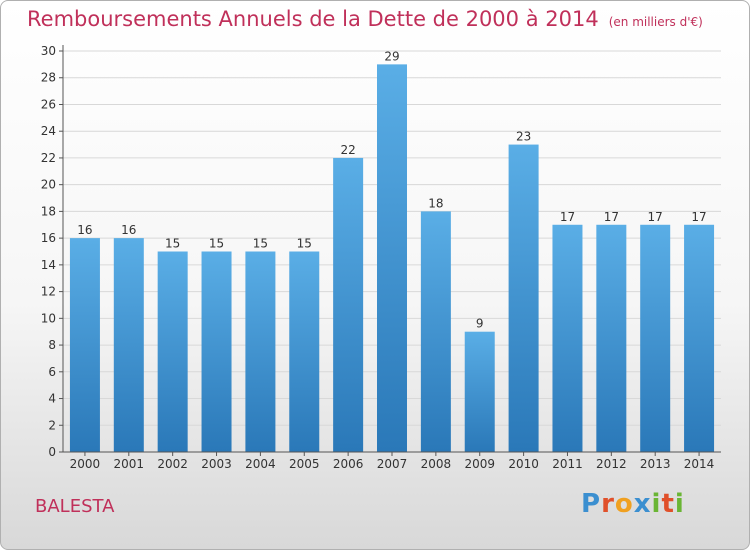 This screenshot has width=750, height=550. I want to click on x-tick-label: 2005, so click(304, 464).